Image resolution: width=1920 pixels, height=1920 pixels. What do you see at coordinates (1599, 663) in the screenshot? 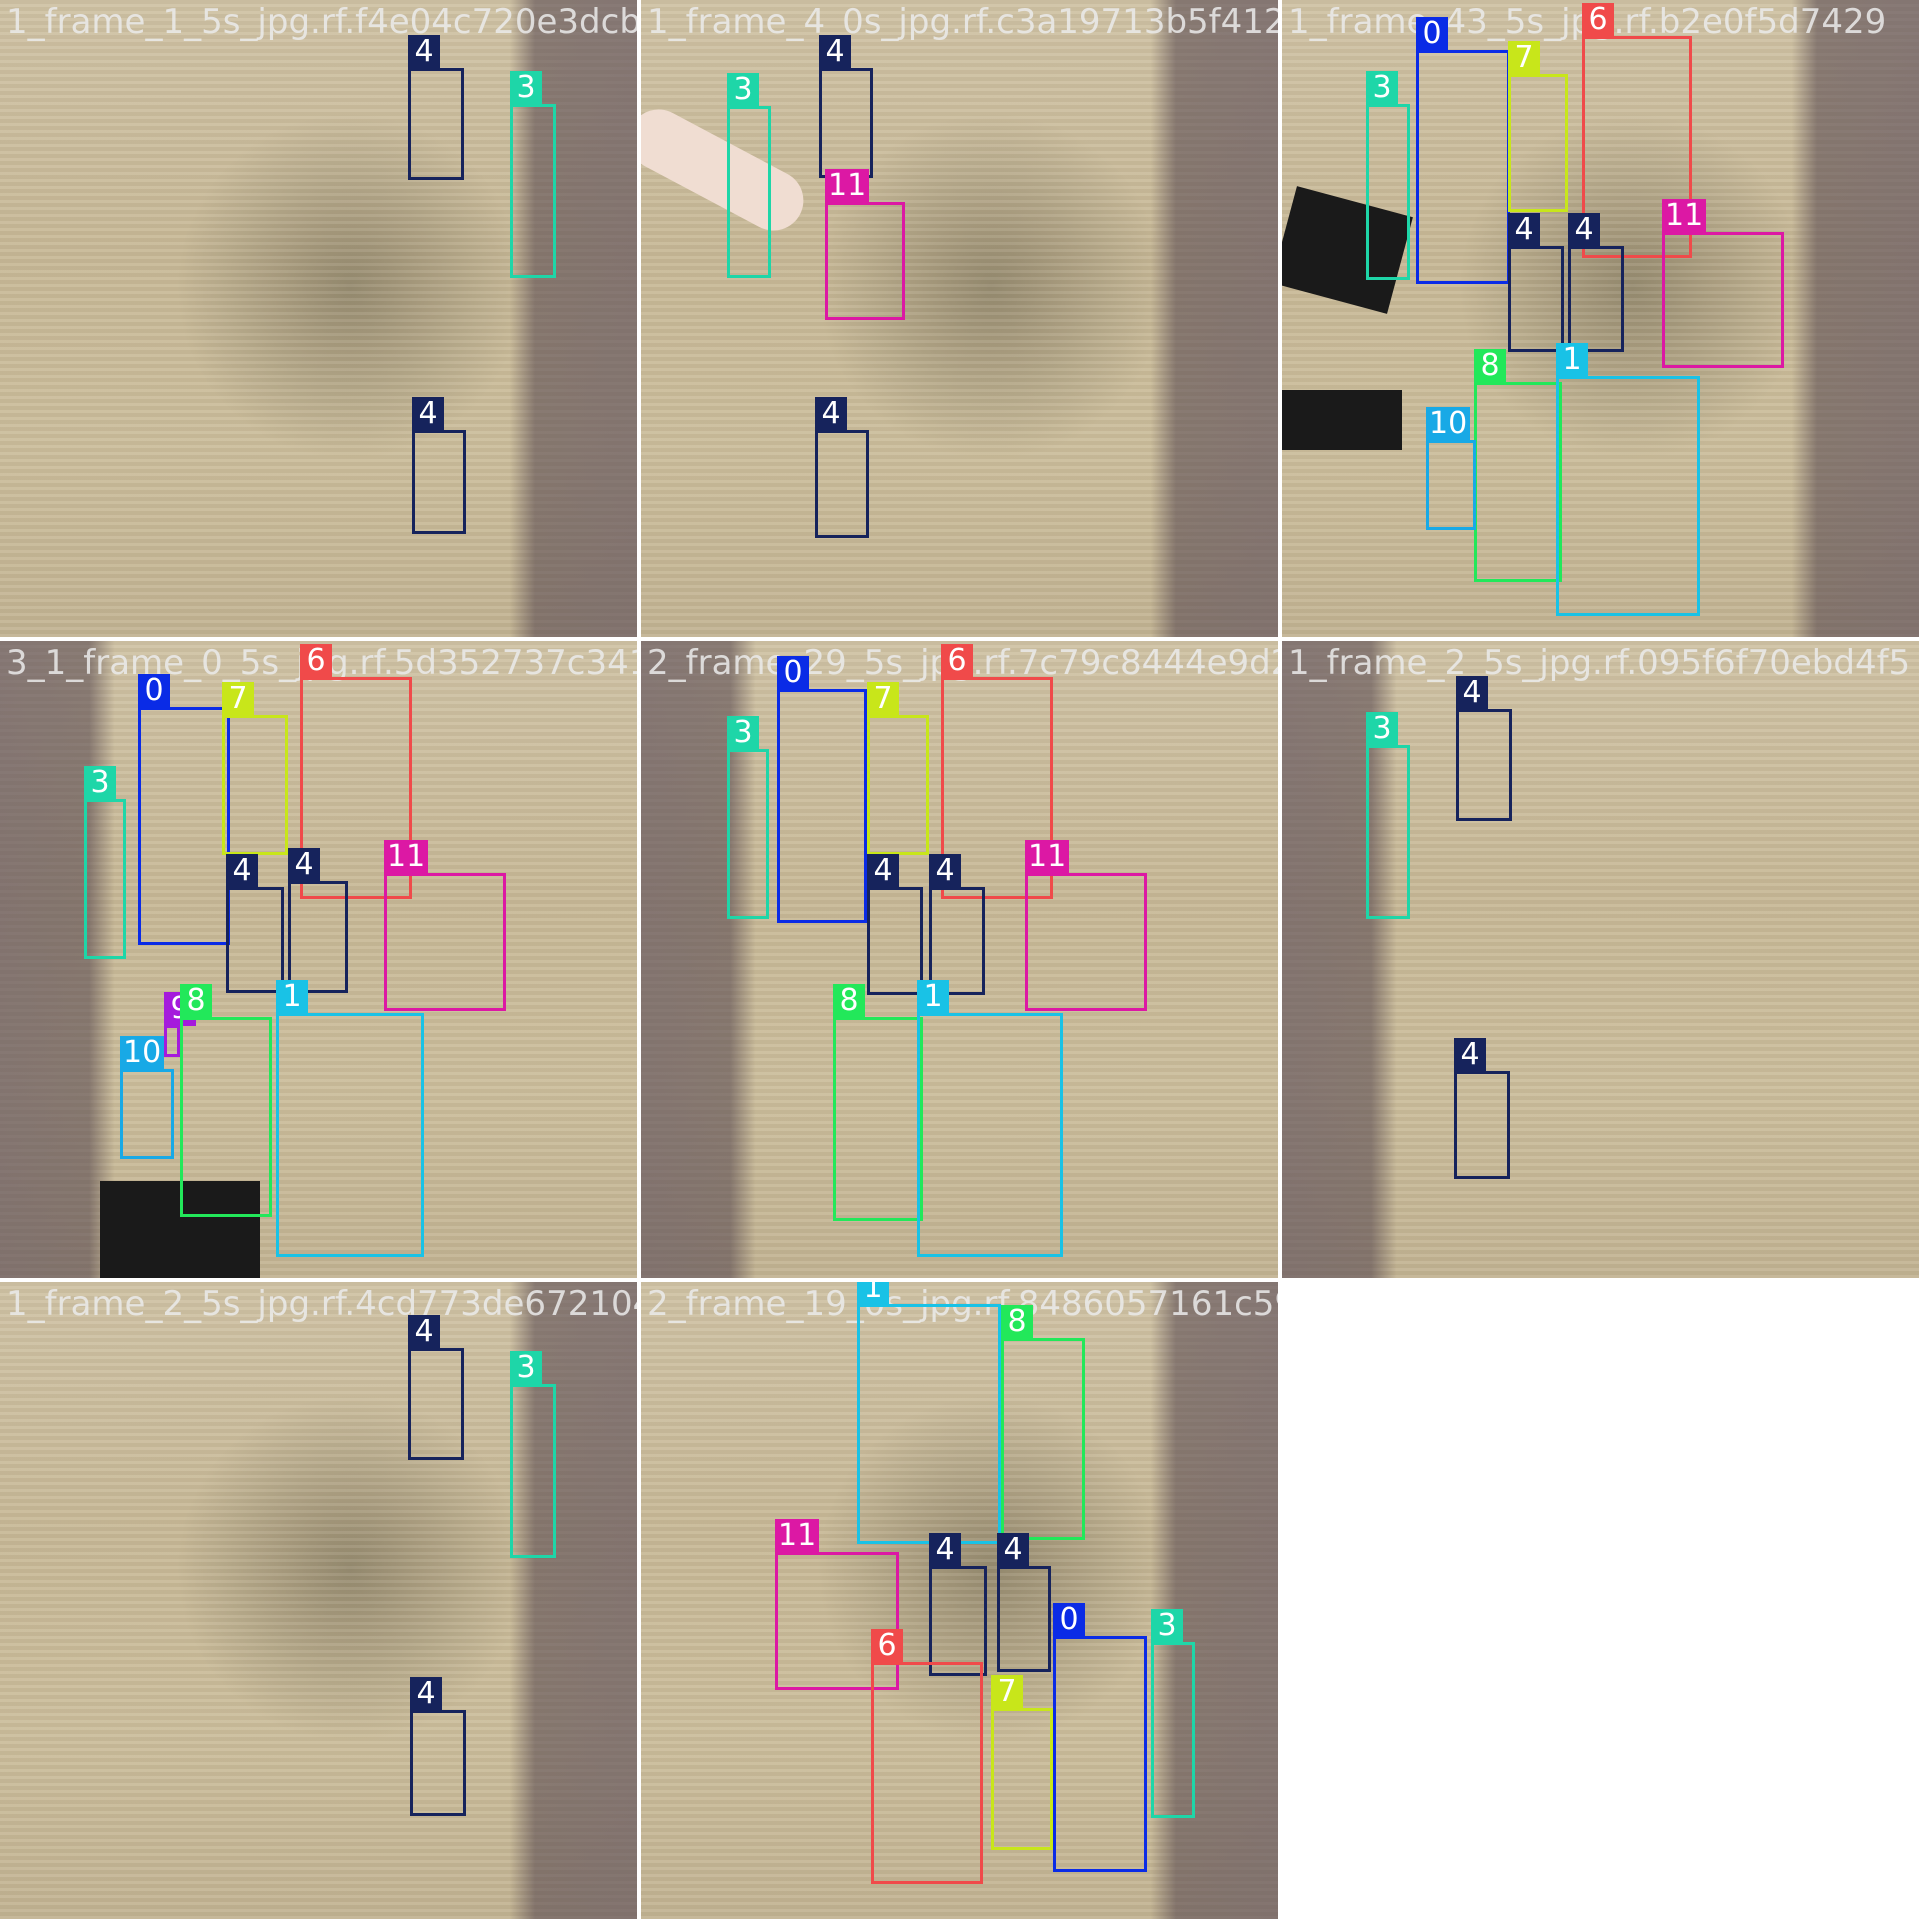
I see `image-filename: 1_frame_2_5s_jpg.rf.095f6f70ebd4f5` at bounding box center [1599, 663].